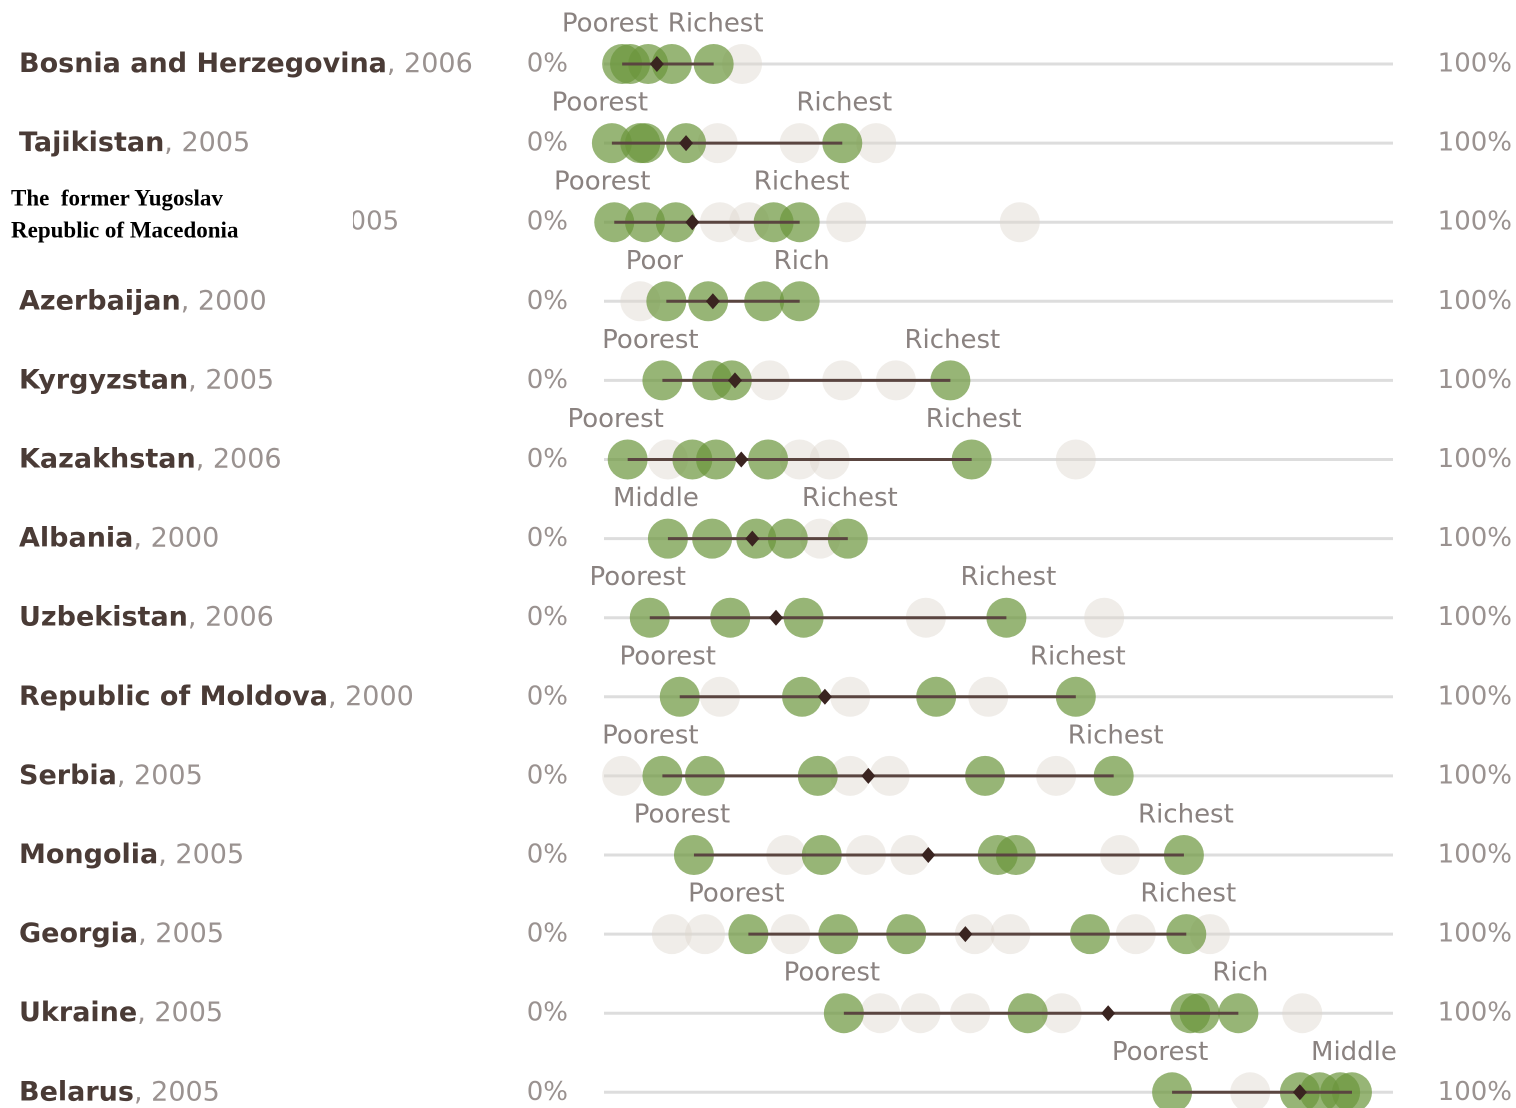  What do you see at coordinates (91, 142) in the screenshot?
I see `country-label: Tajikistan` at bounding box center [91, 142].